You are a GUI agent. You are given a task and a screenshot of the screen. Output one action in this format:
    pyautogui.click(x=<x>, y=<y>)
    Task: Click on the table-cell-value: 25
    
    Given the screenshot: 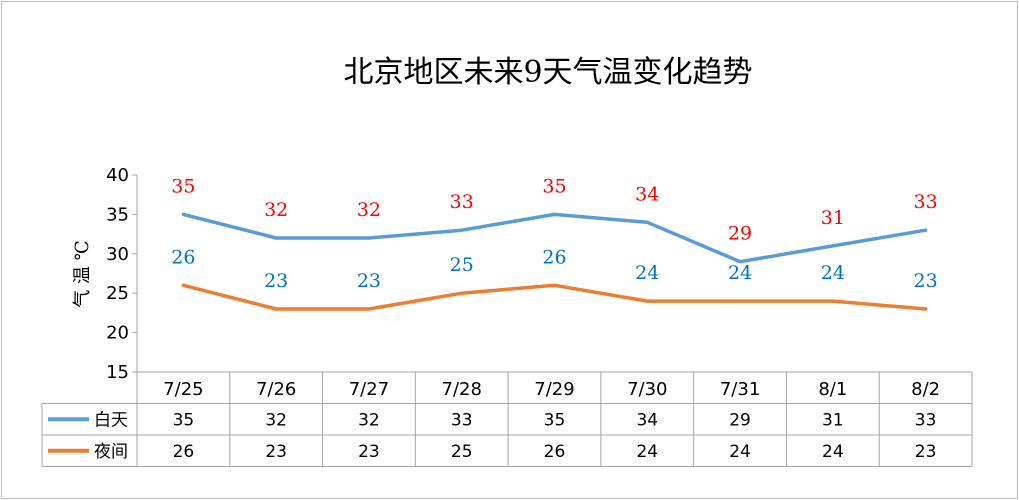 What is the action you would take?
    pyautogui.click(x=462, y=452)
    